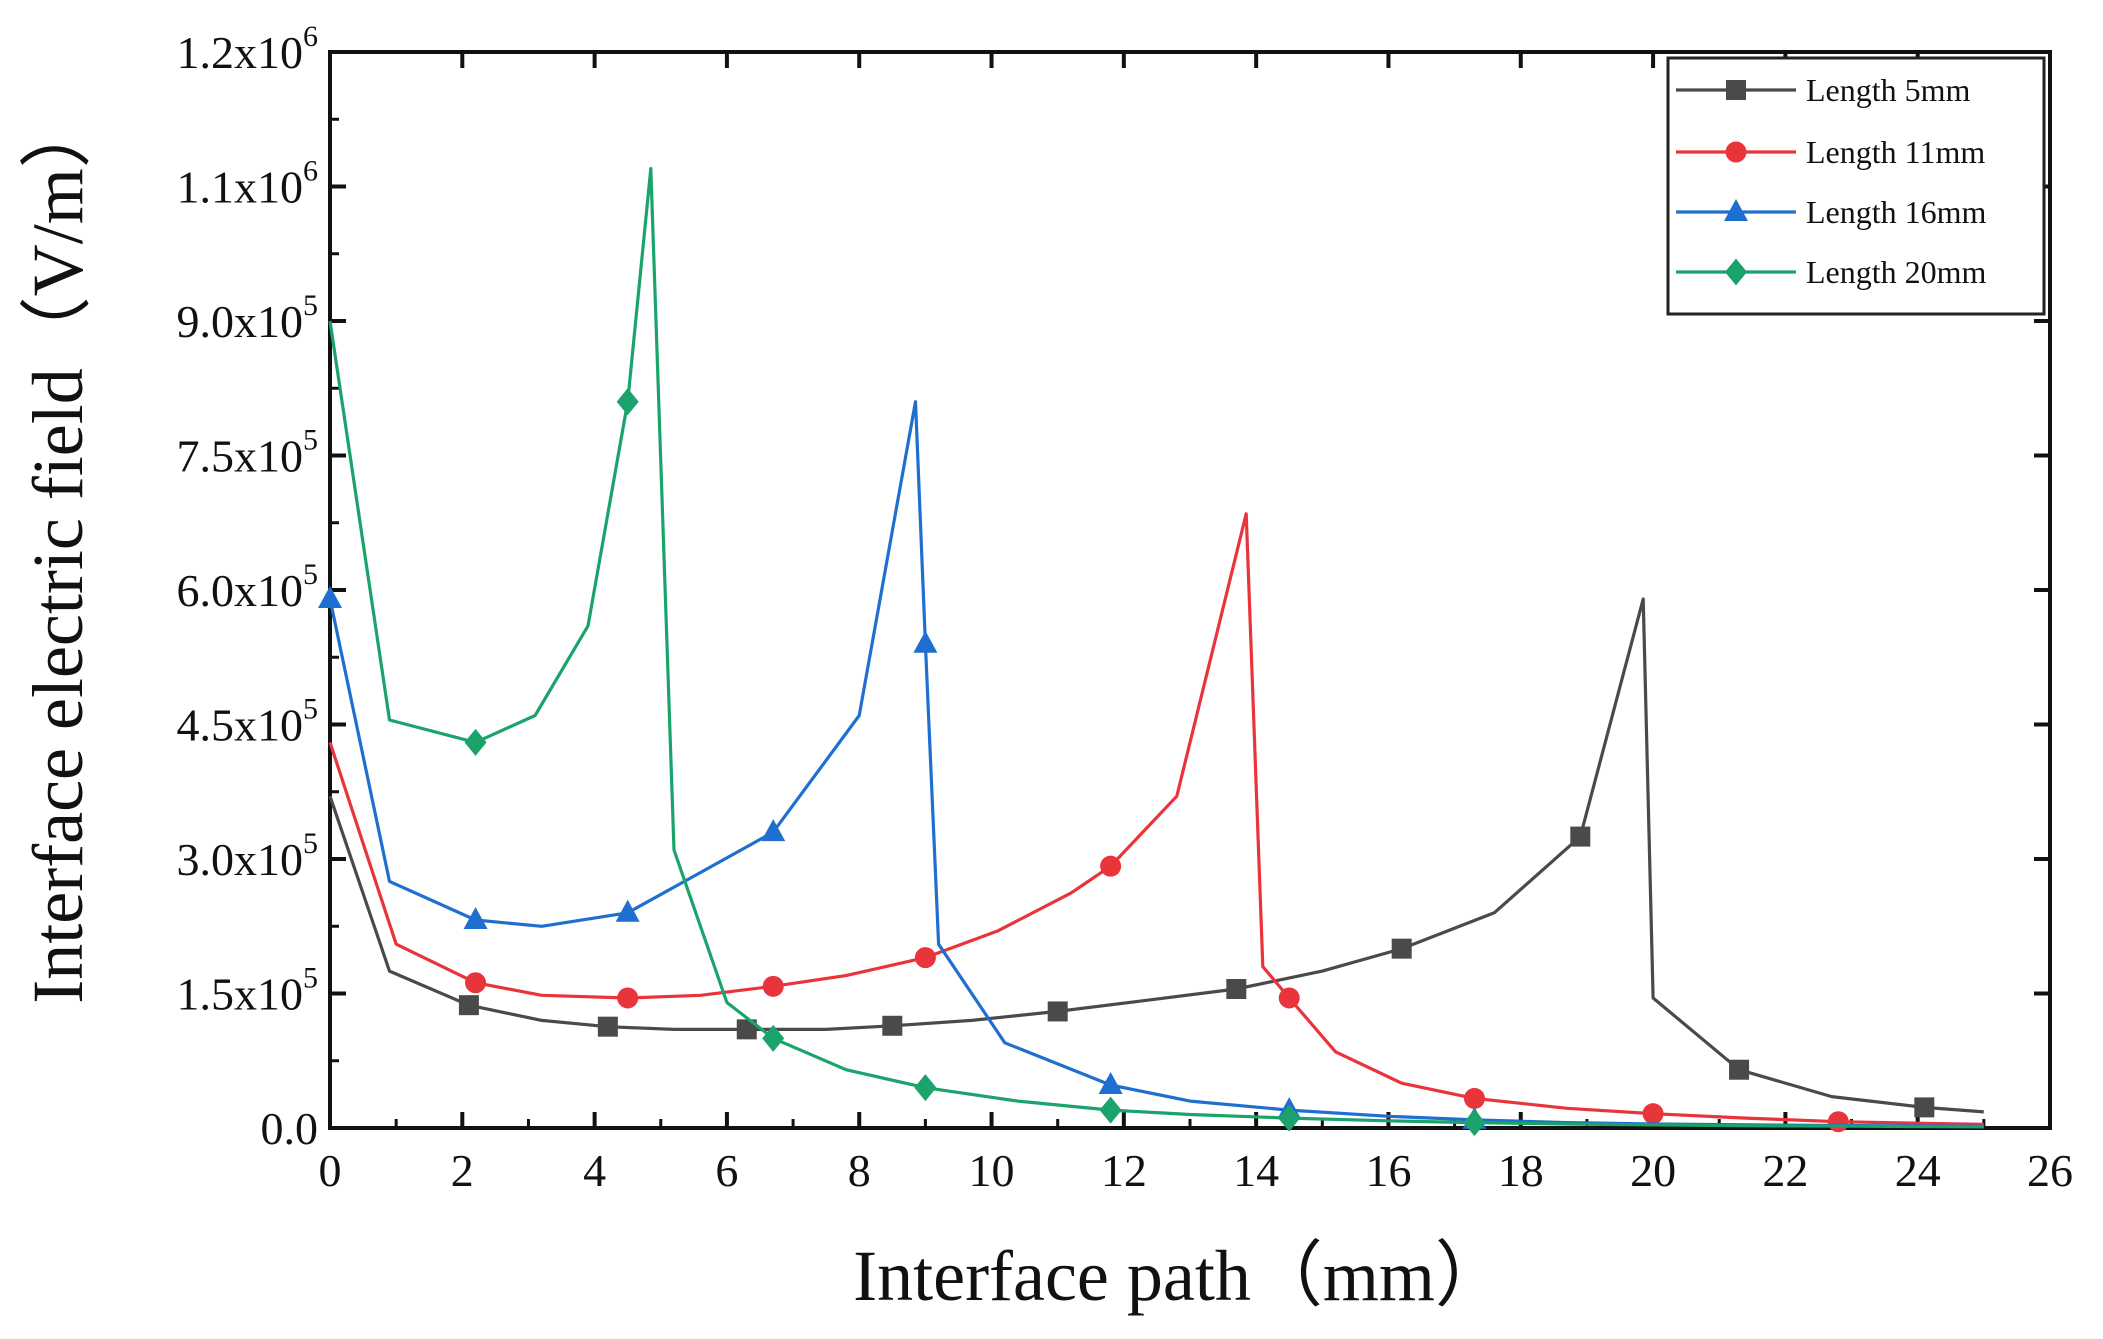 The image size is (2103, 1339). What do you see at coordinates (1388, 1170) in the screenshot?
I see `x-tick-label: 16` at bounding box center [1388, 1170].